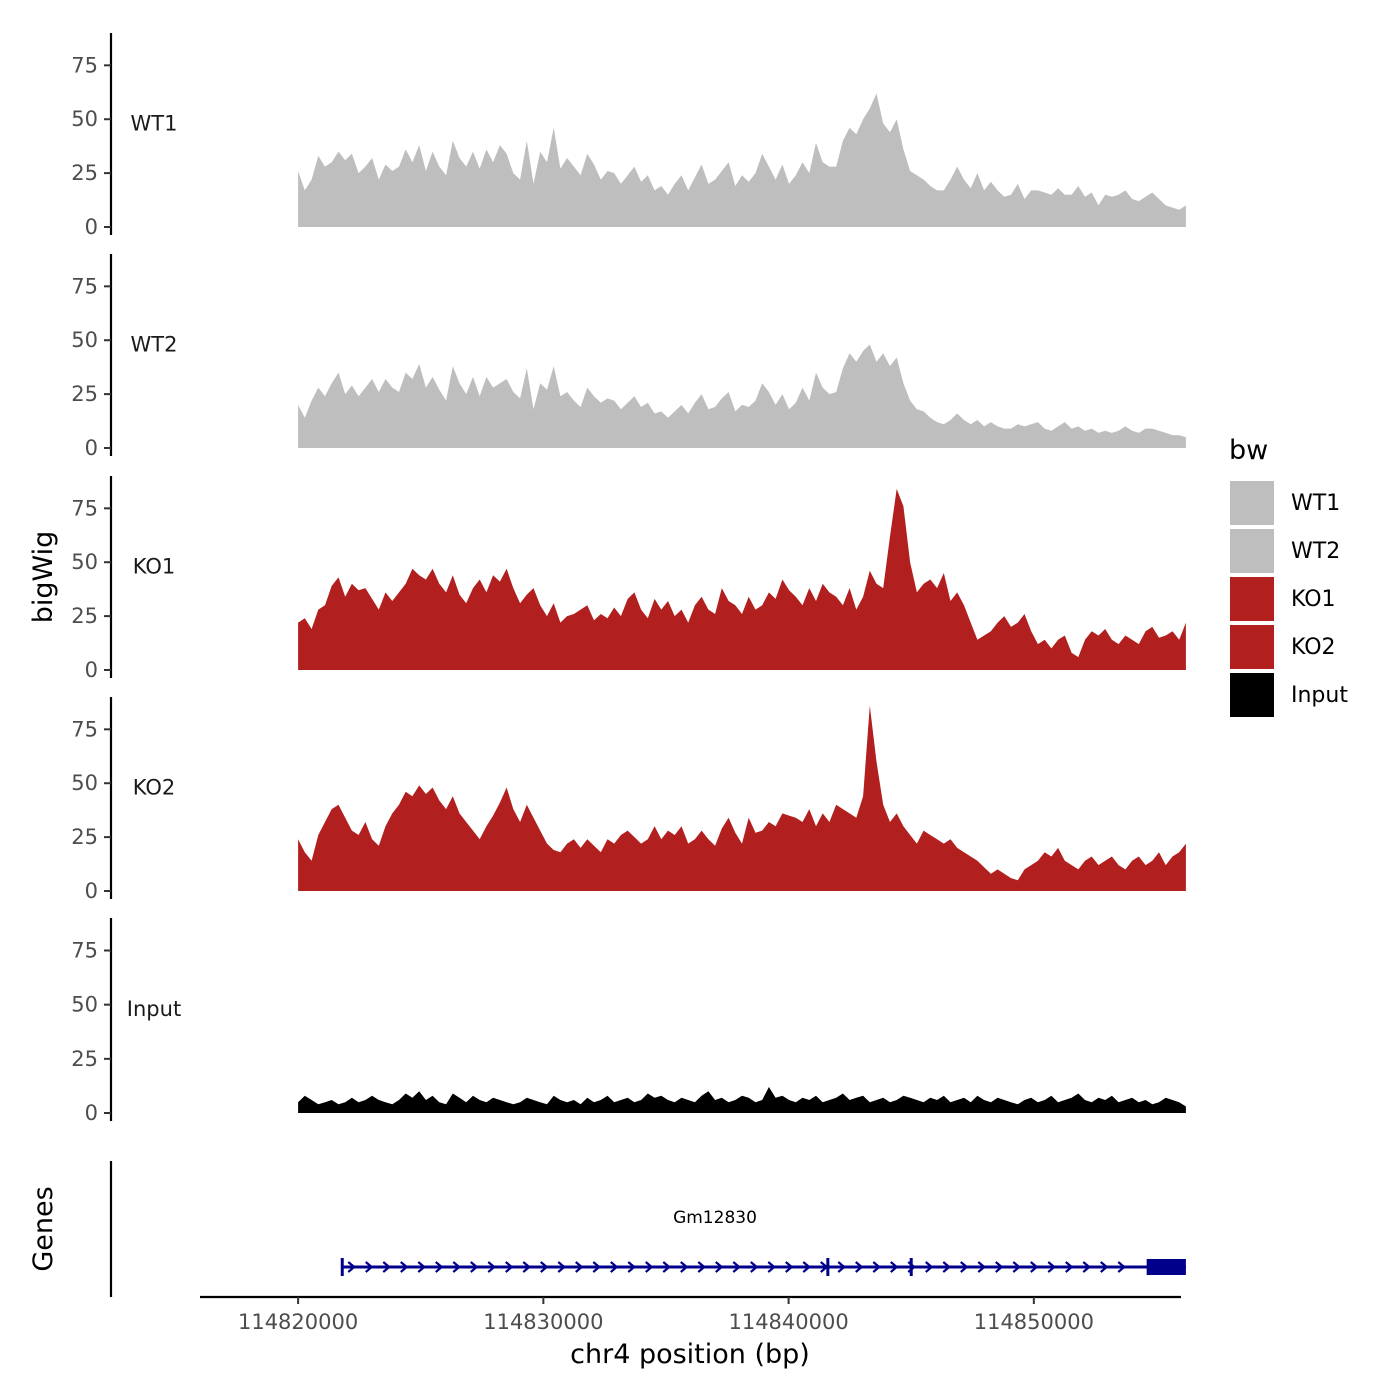  I want to click on x-tick-label: 114820000, so click(298, 1322).